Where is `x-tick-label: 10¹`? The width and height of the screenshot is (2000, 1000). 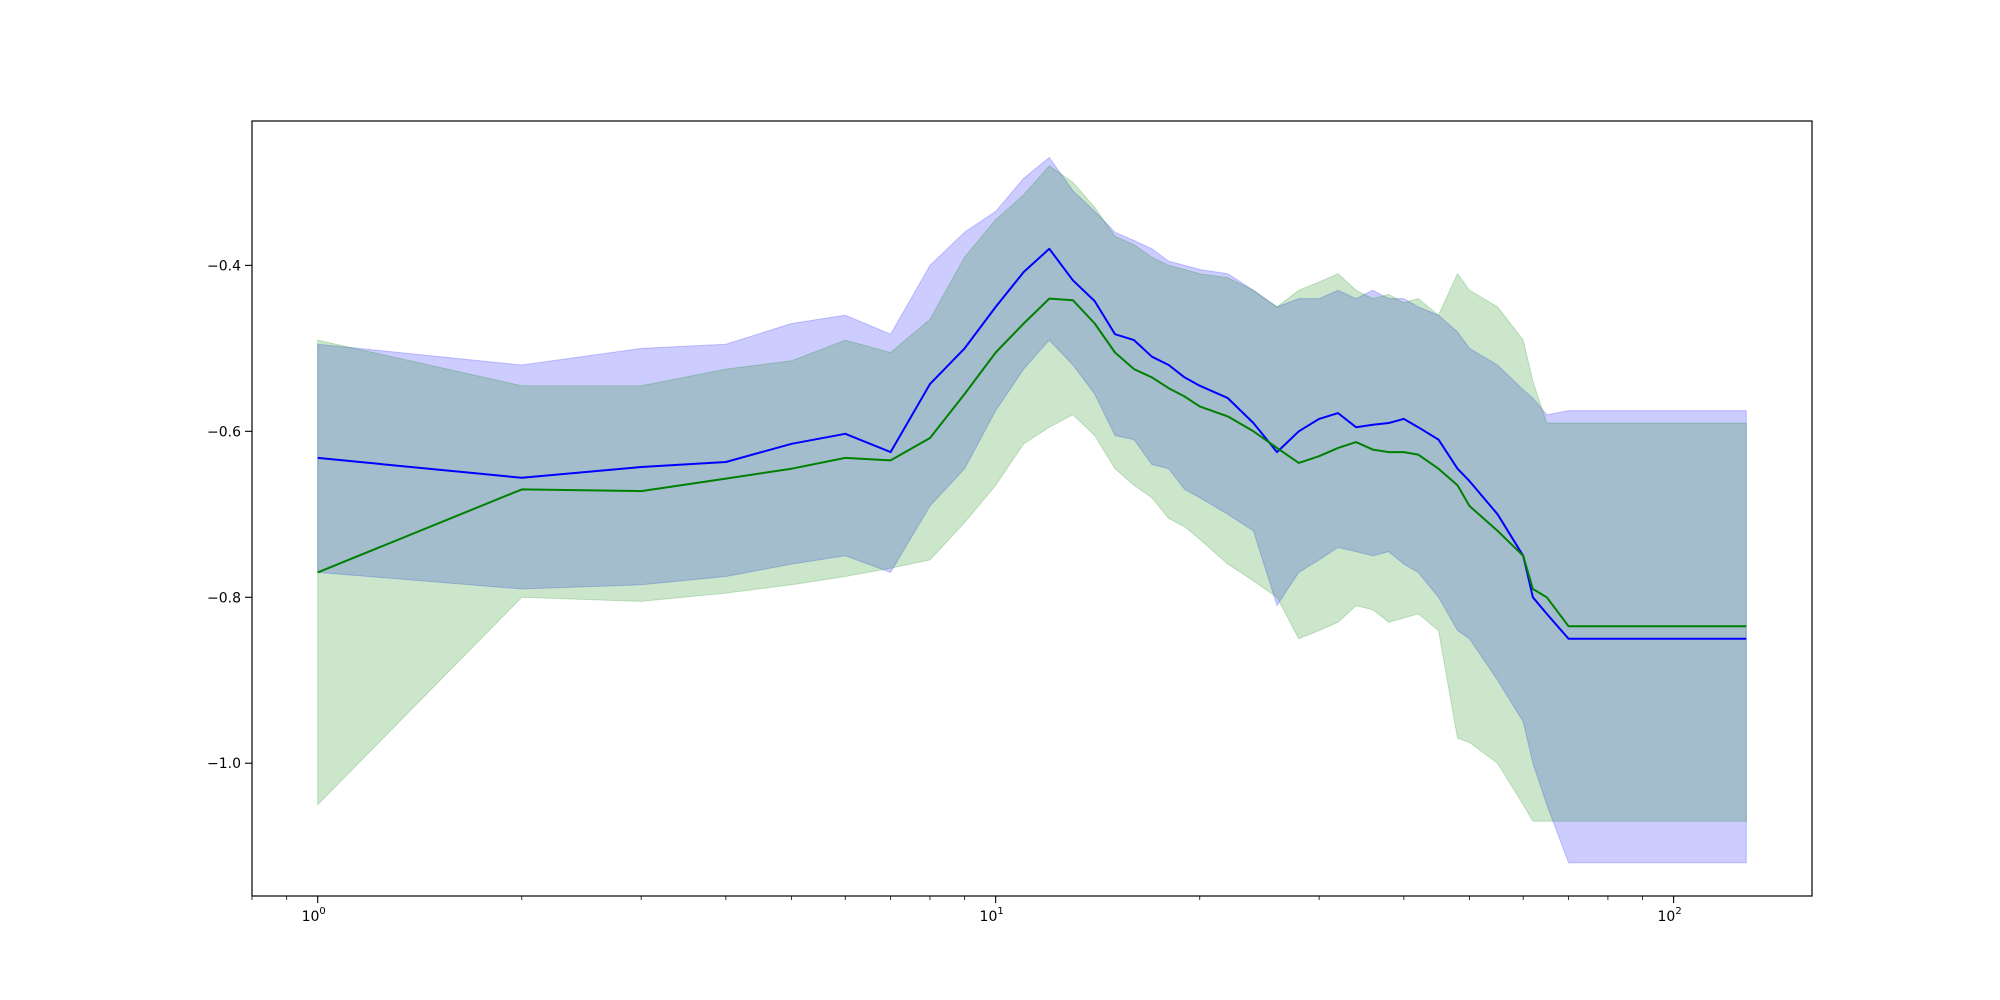
x-tick-label: 10¹ is located at coordinates (992, 915).